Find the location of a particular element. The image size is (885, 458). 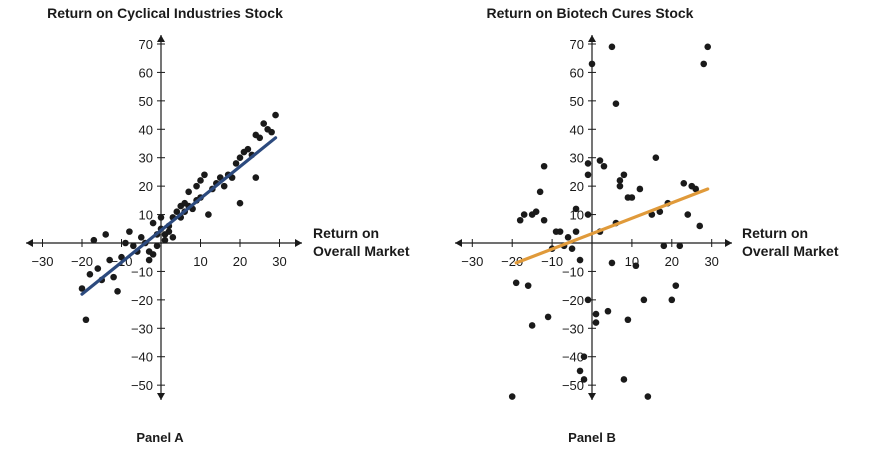

x-tick-label: −20 is located at coordinates (82, 261).